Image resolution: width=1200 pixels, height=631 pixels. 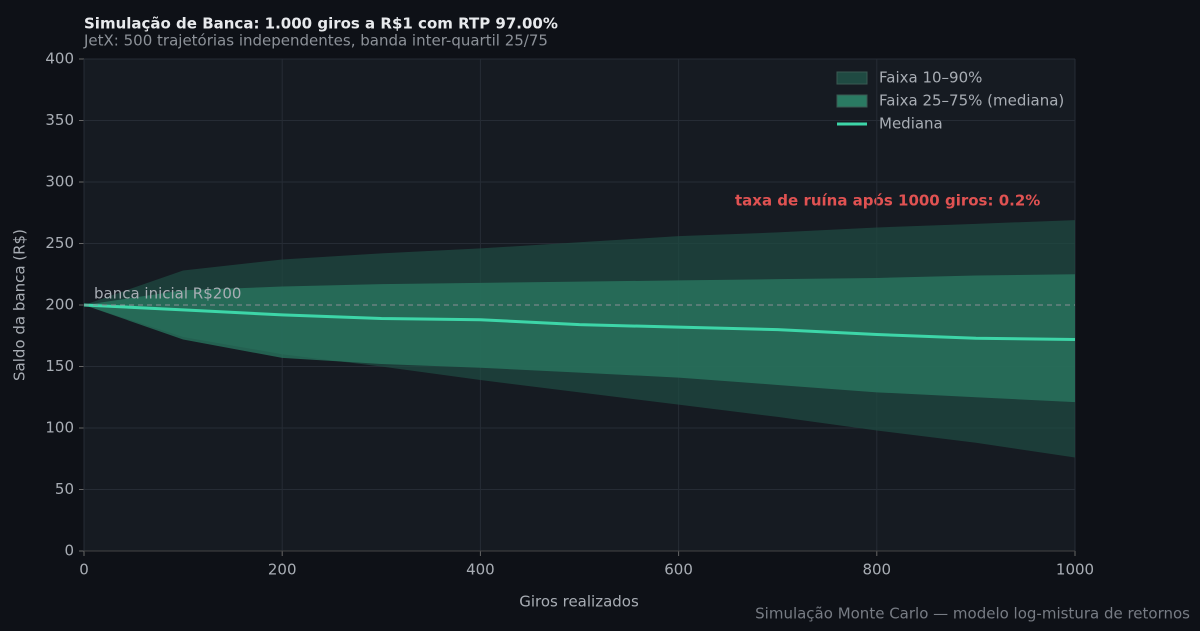 I want to click on median-line, so click(x=579, y=322).